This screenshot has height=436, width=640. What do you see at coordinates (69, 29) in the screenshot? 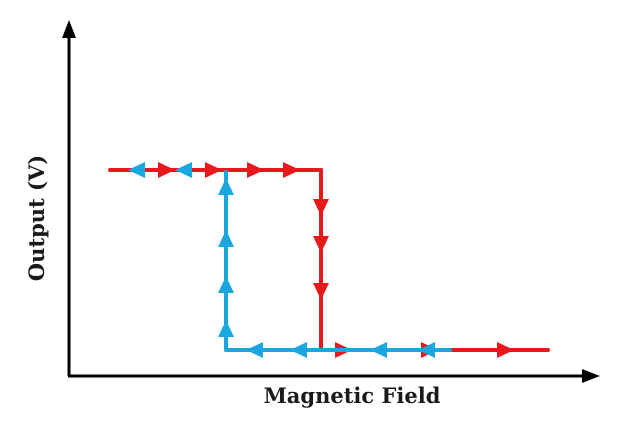
I see `y-axis-arrowhead` at bounding box center [69, 29].